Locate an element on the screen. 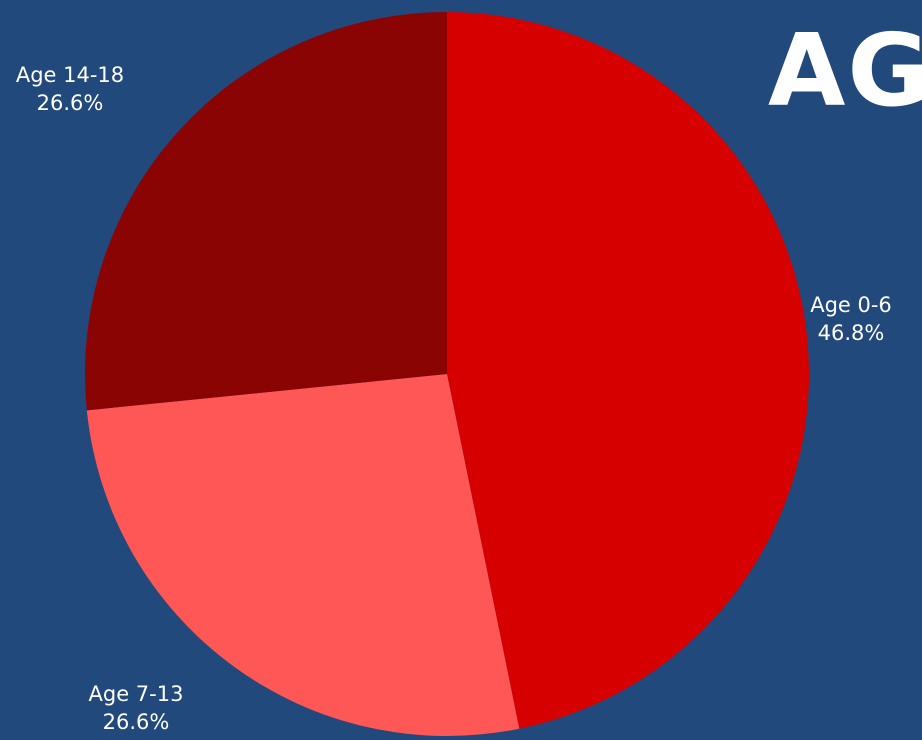  slice-label-age-0-6: Age 0-6 46.8% is located at coordinates (849, 319).